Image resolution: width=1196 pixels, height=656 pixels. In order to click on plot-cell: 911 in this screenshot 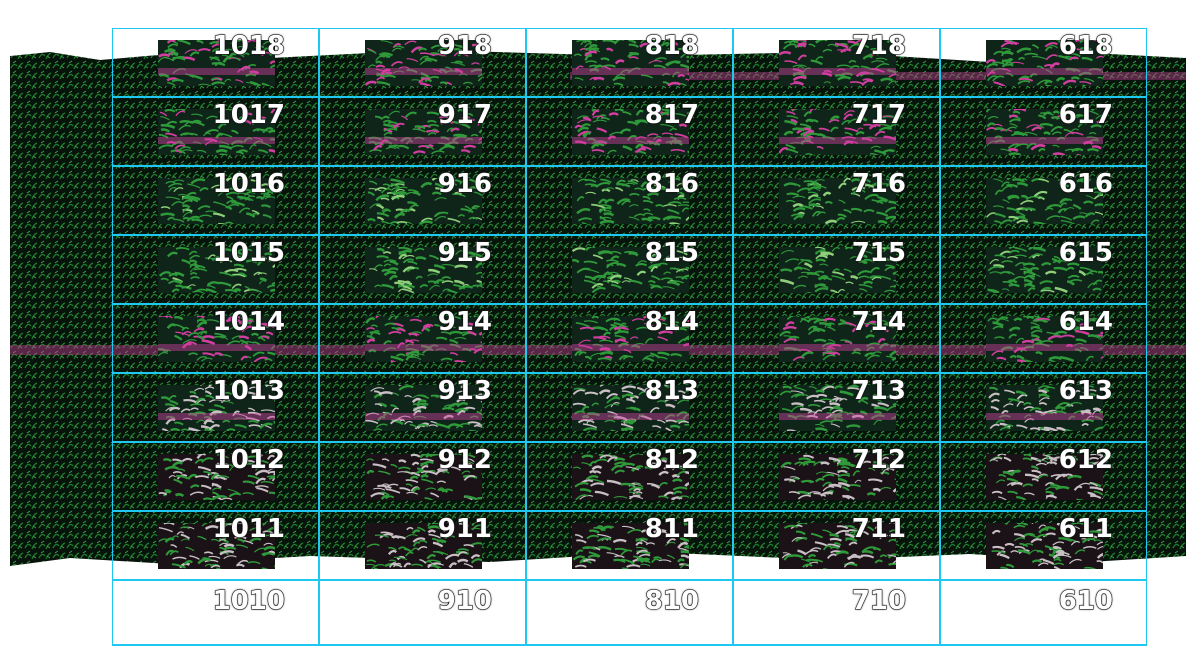, I will do `click(422, 545)`.